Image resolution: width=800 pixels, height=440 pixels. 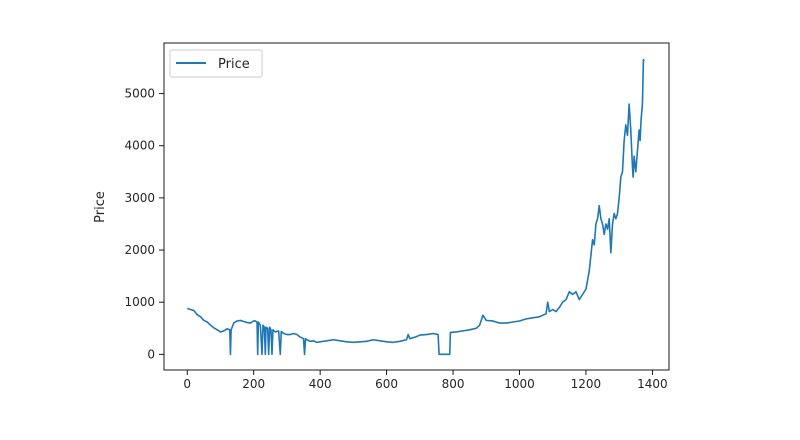 I want to click on y-axis-title: Price, so click(x=100, y=207).